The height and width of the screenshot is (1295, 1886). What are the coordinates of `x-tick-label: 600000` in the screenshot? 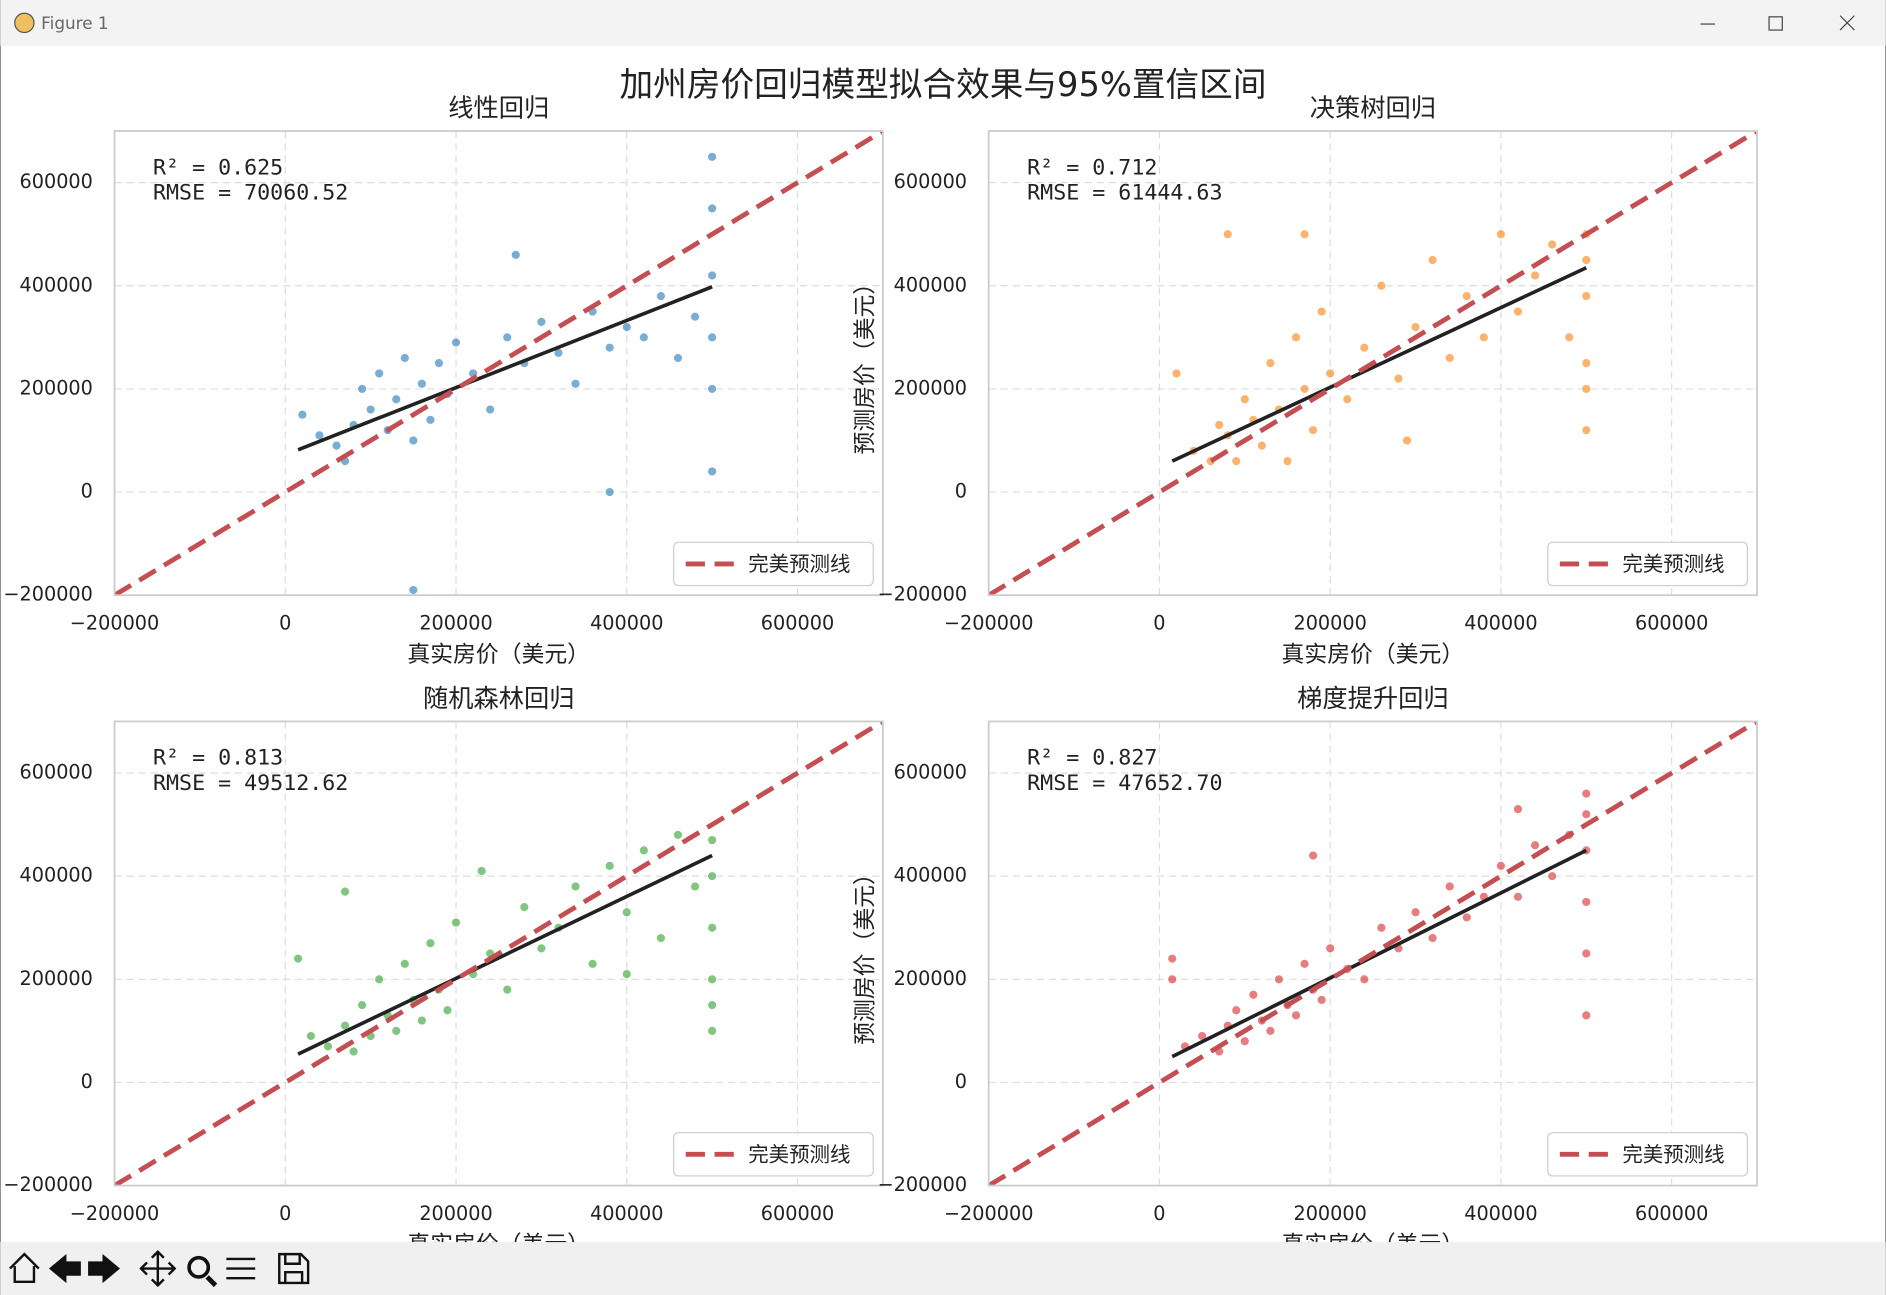 It's located at (1671, 623).